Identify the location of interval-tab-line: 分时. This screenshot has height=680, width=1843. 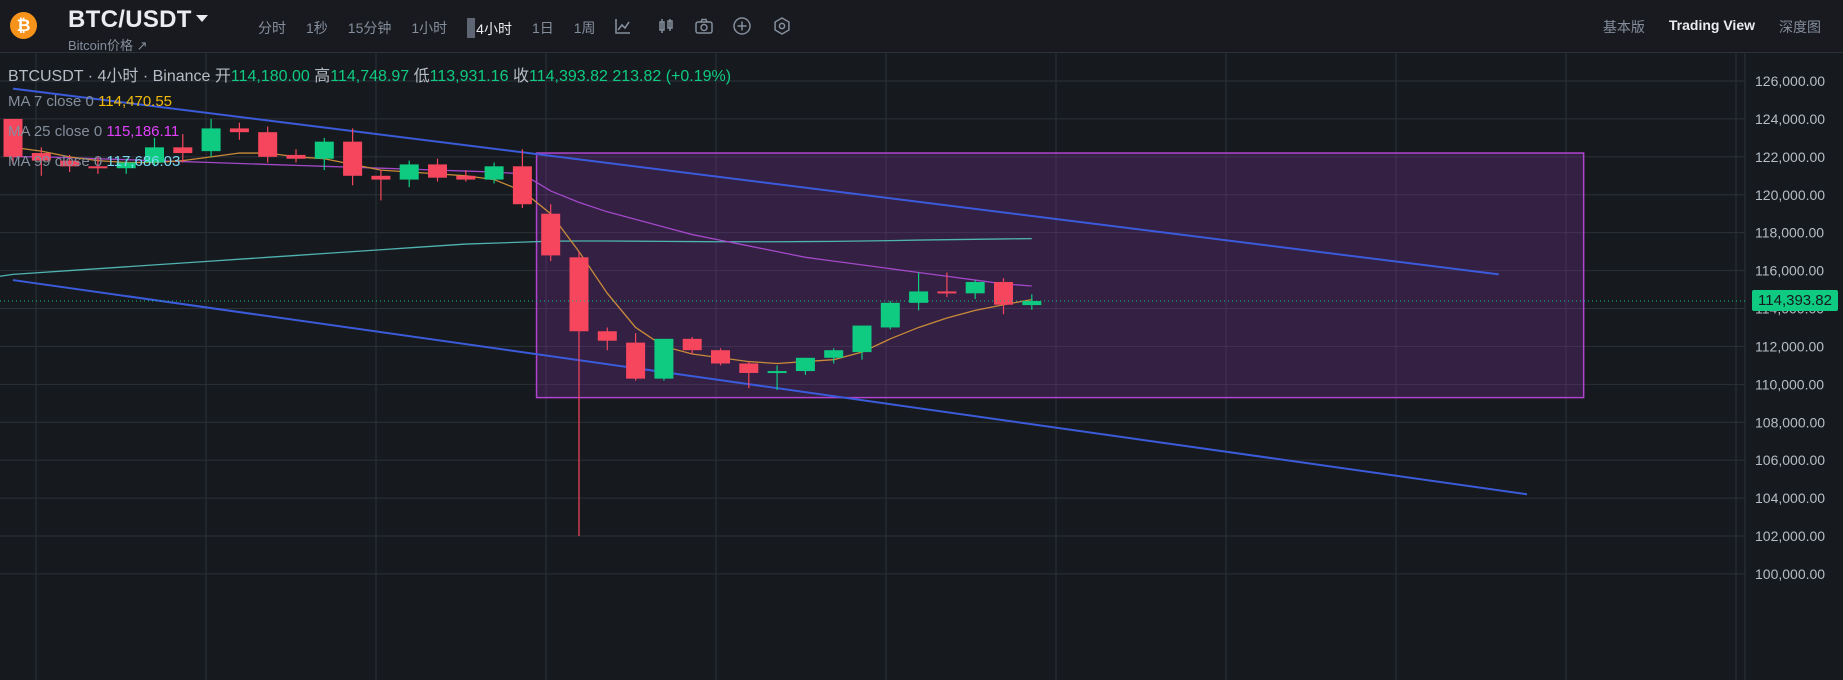
(272, 28).